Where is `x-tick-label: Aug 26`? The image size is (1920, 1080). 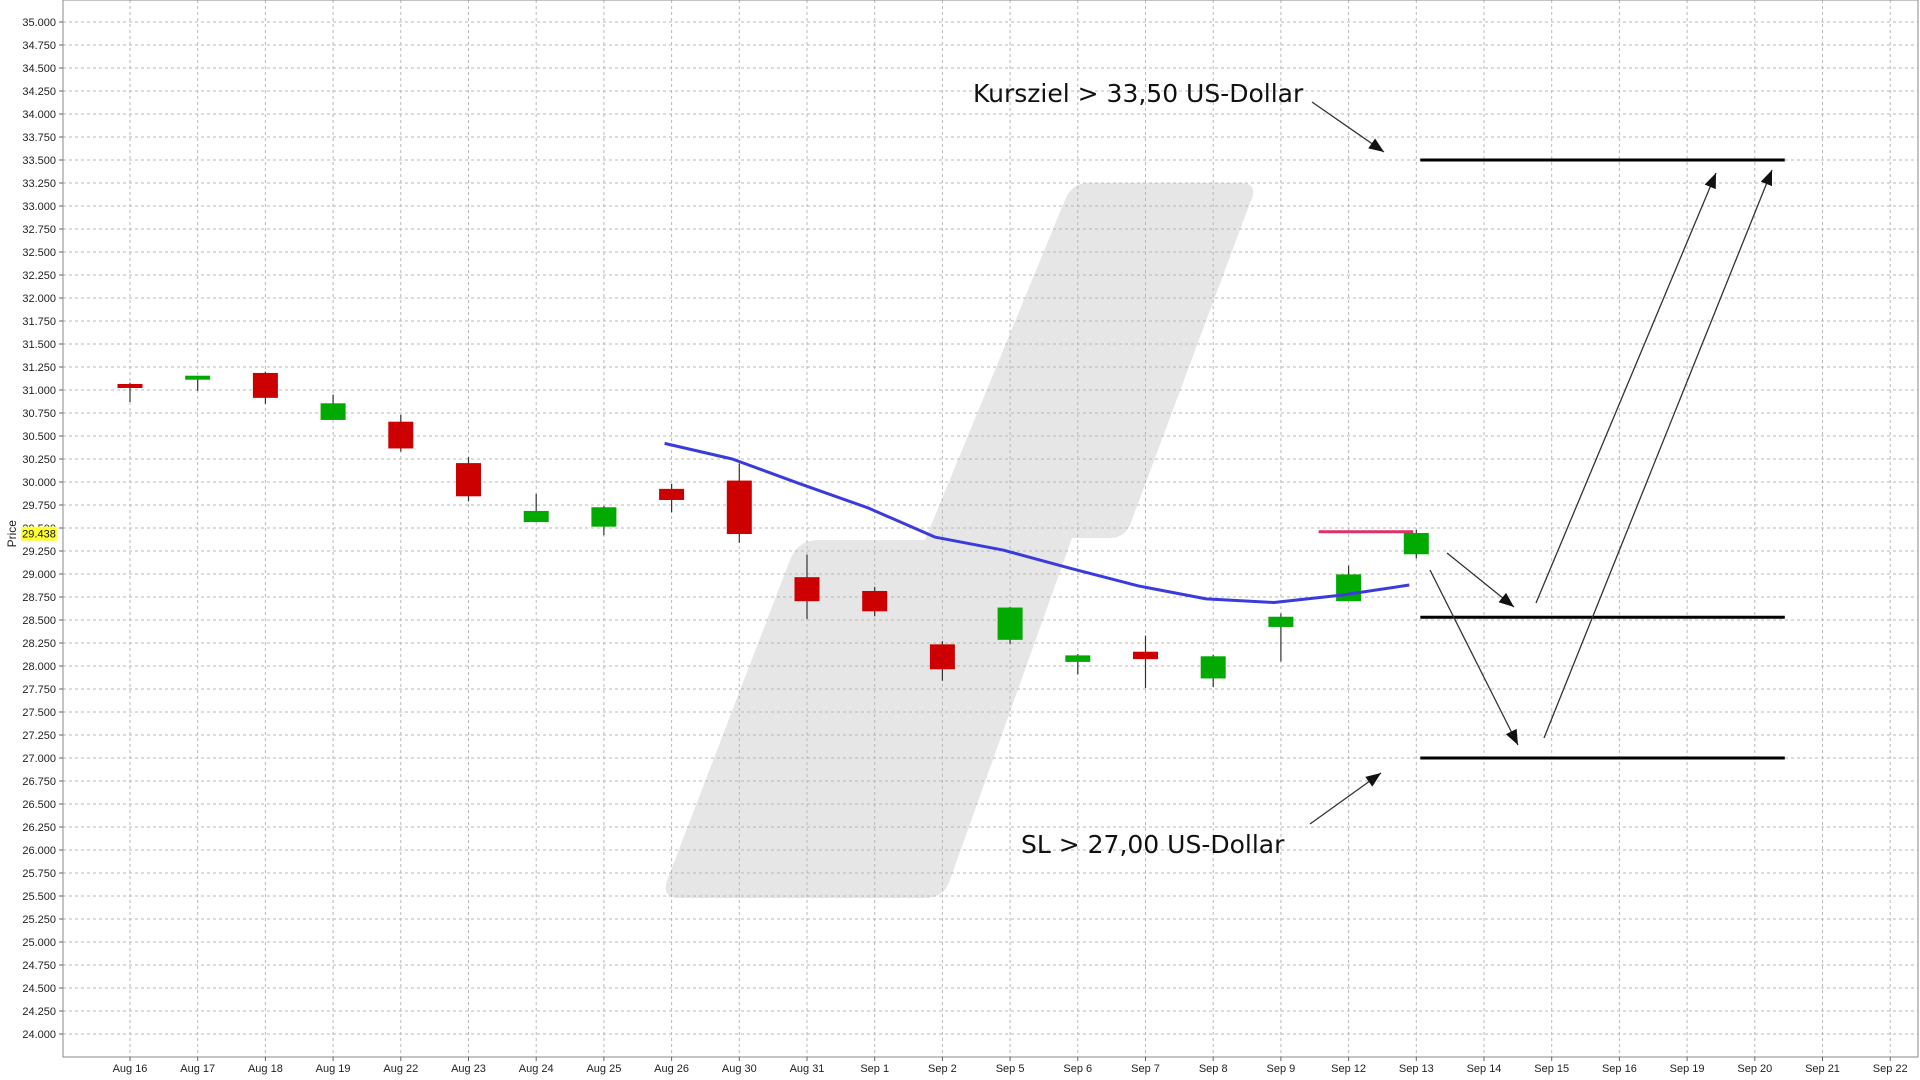 x-tick-label: Aug 26 is located at coordinates (671, 1069).